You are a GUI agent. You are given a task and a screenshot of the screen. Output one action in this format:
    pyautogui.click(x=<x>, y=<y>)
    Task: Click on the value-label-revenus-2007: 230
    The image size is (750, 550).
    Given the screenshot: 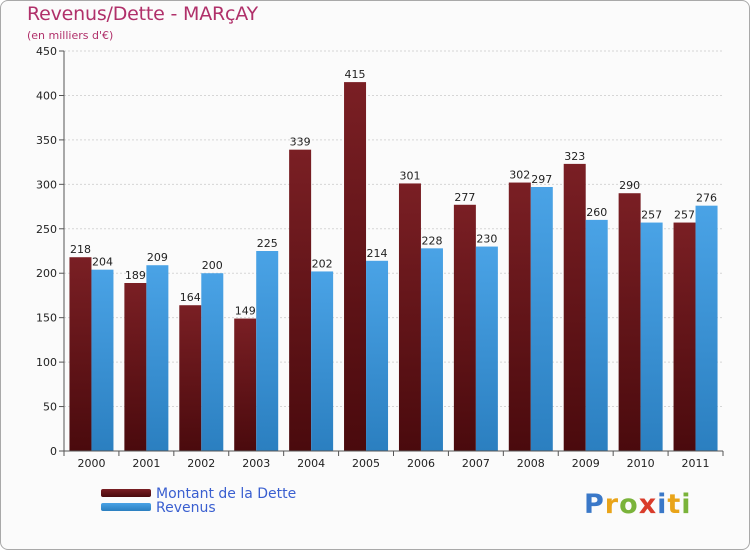 What is the action you would take?
    pyautogui.click(x=486, y=239)
    